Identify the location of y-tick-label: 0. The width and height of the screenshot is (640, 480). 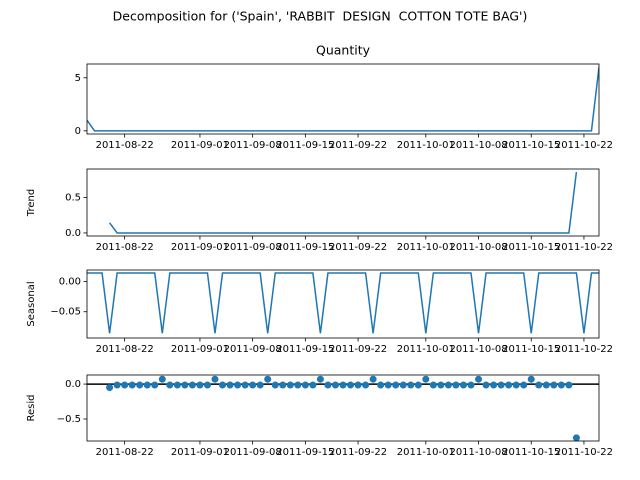
(78, 131).